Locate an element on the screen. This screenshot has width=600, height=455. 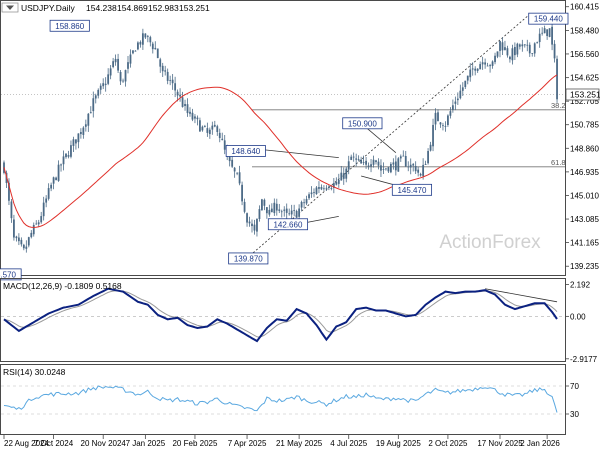
price-tick-label: 143.085 is located at coordinates (584, 219).